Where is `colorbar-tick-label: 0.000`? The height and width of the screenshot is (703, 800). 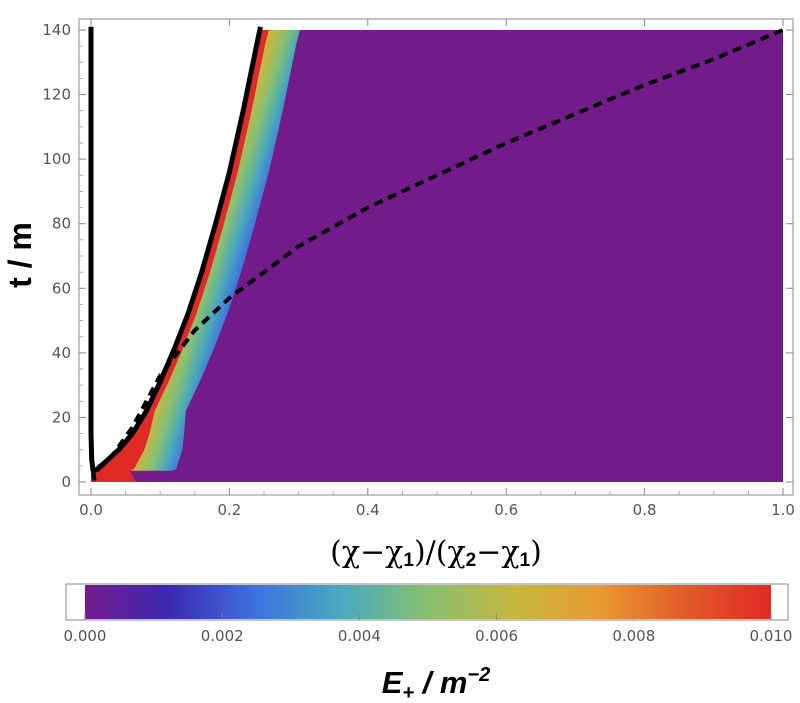 colorbar-tick-label: 0.000 is located at coordinates (85, 636).